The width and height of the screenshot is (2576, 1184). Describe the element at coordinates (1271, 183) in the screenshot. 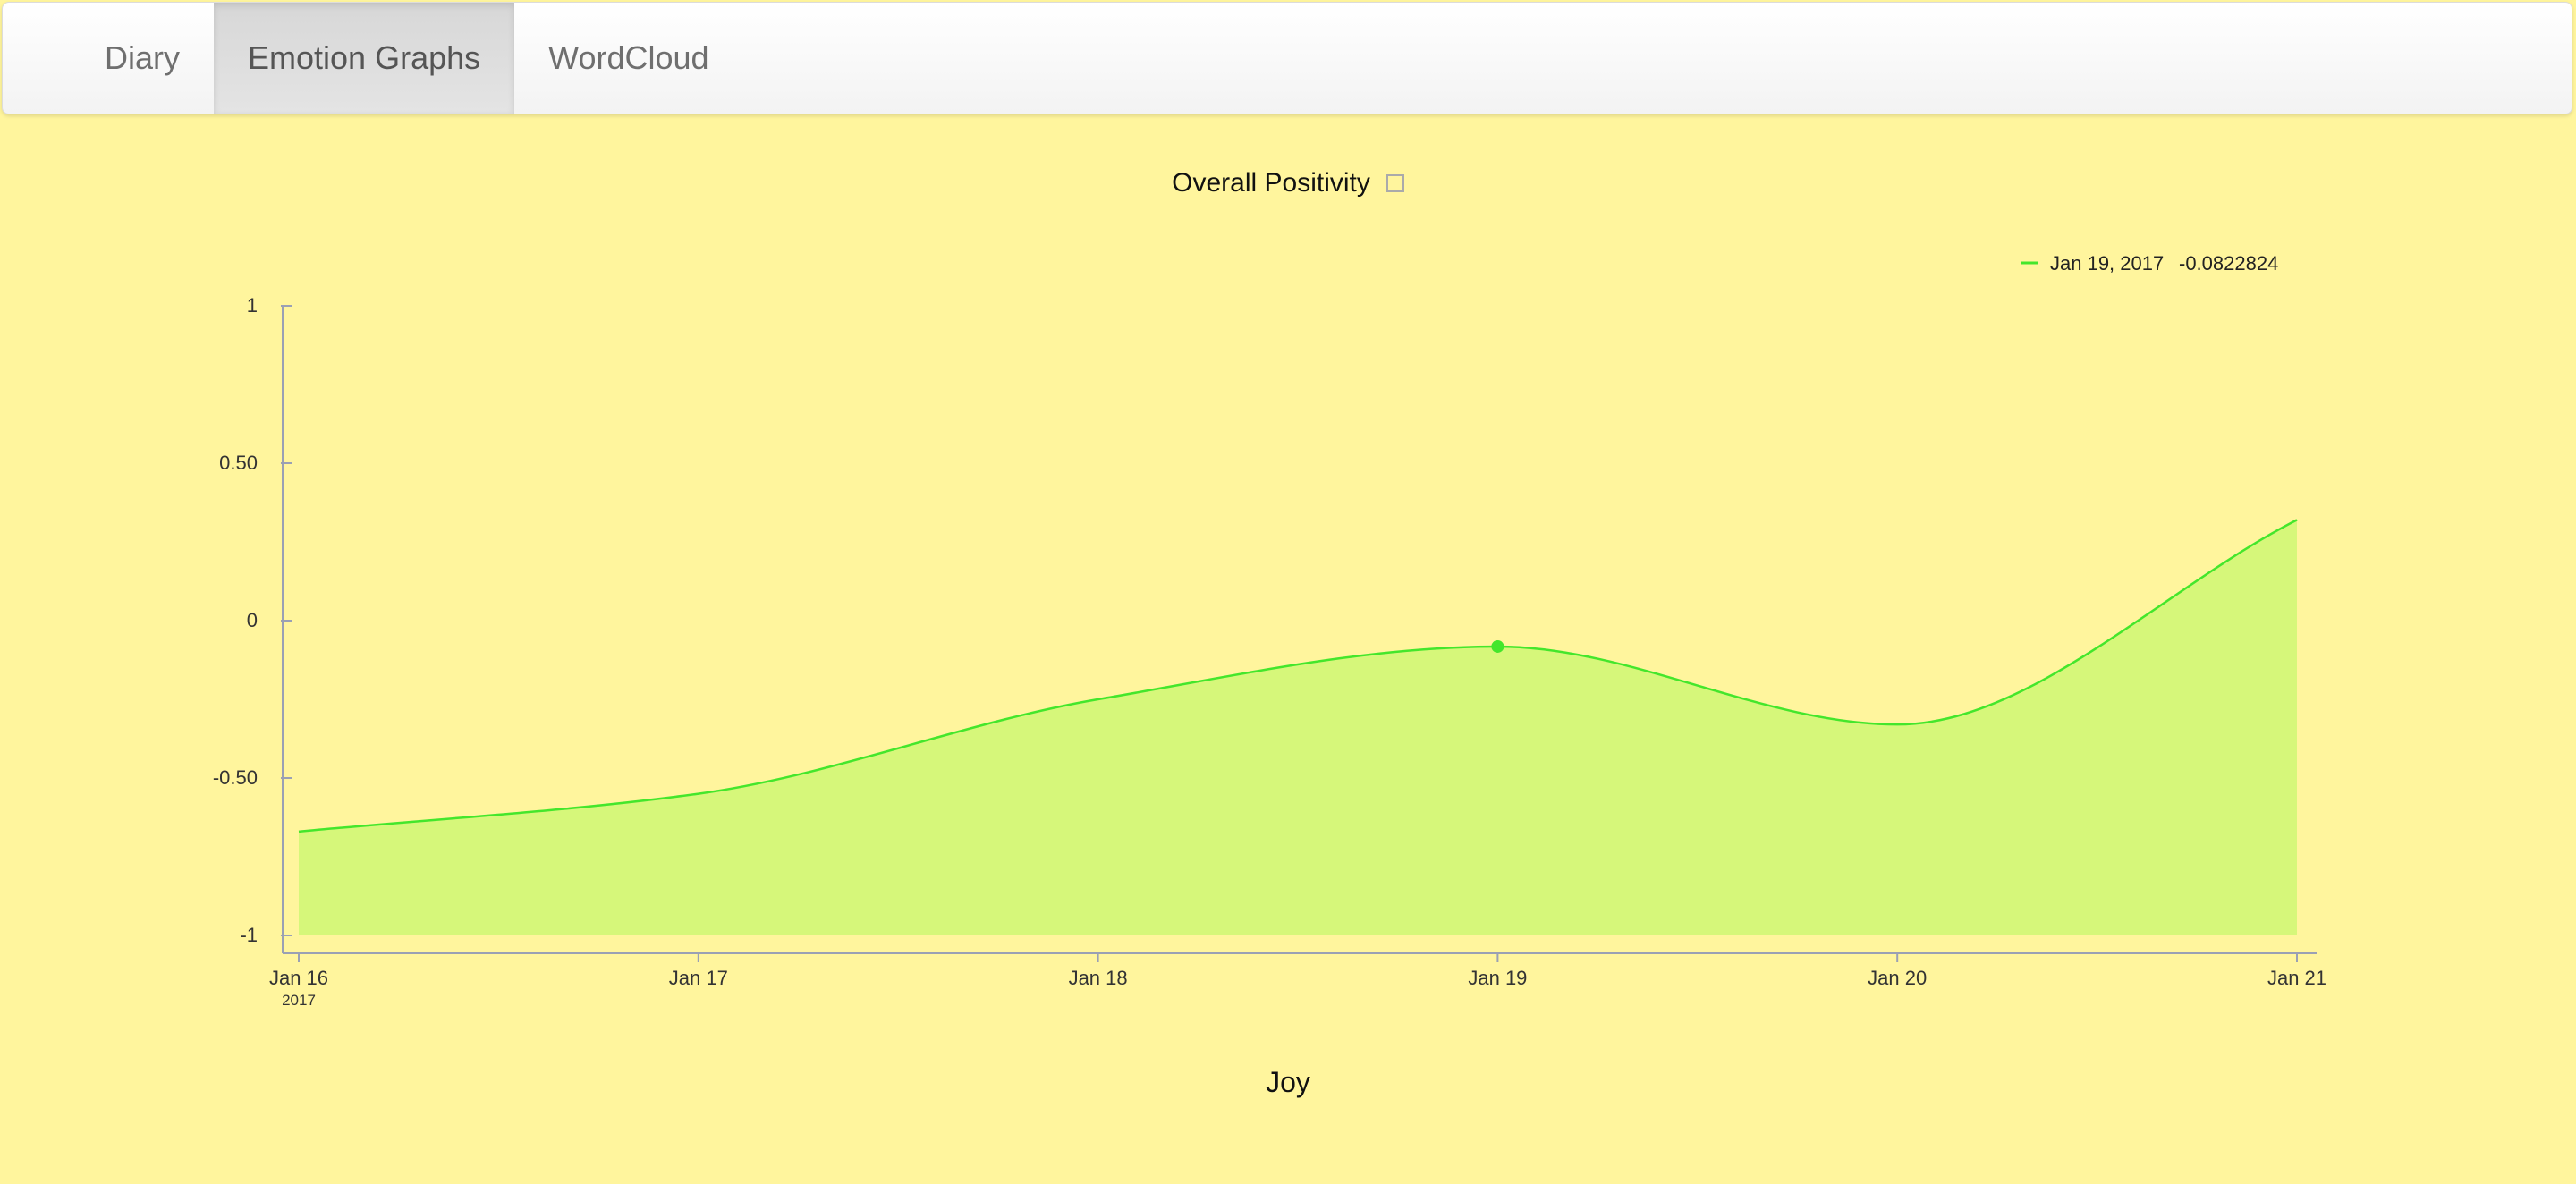

I see `chart-title-text: Overall Positivity` at that location.